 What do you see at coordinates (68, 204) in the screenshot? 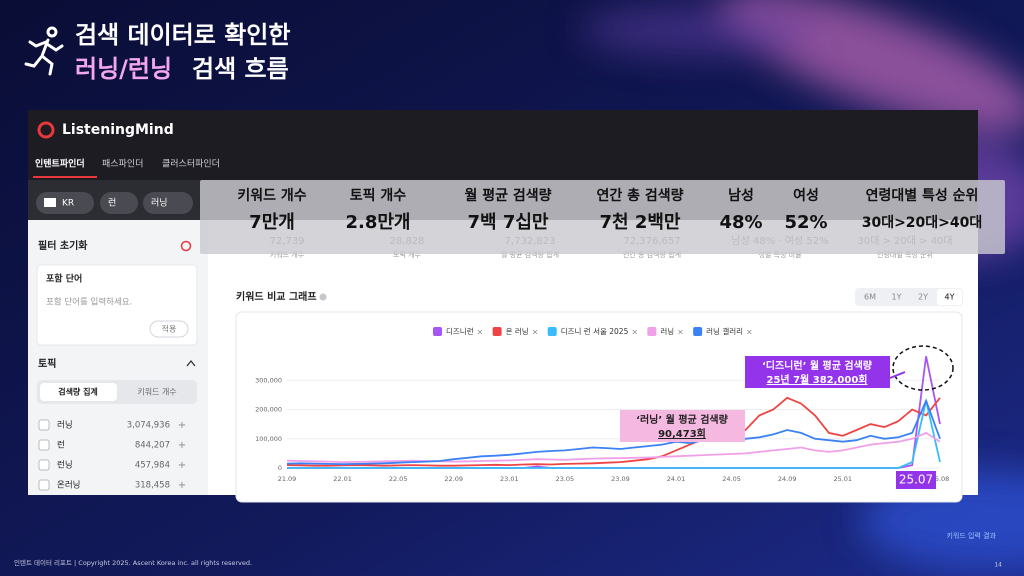
I see `country: KR` at bounding box center [68, 204].